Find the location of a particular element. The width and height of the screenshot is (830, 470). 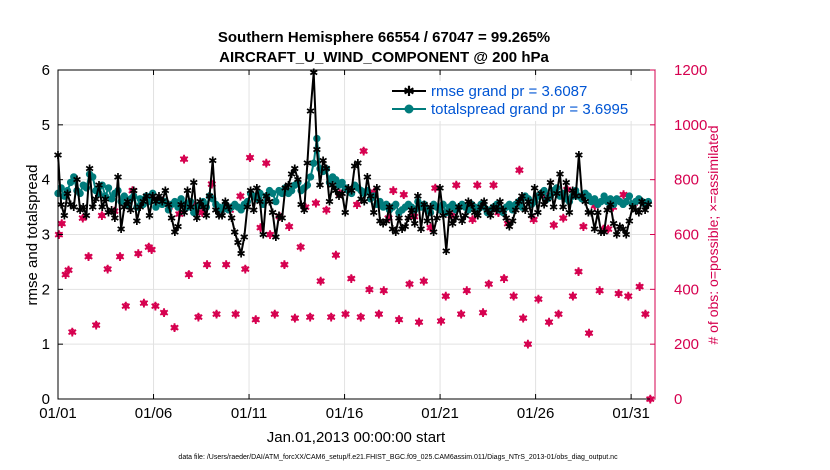

y-right-tick-label: 1200 is located at coordinates (690, 70).